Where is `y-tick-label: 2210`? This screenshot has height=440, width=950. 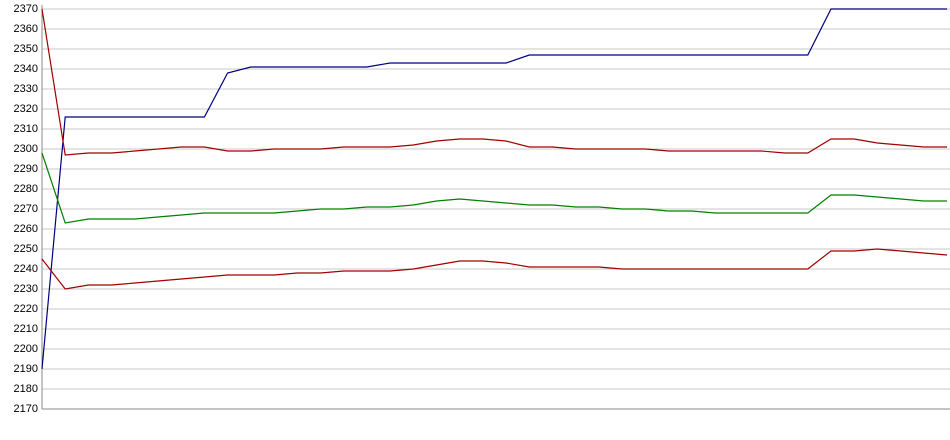 y-tick-label: 2210 is located at coordinates (26, 329).